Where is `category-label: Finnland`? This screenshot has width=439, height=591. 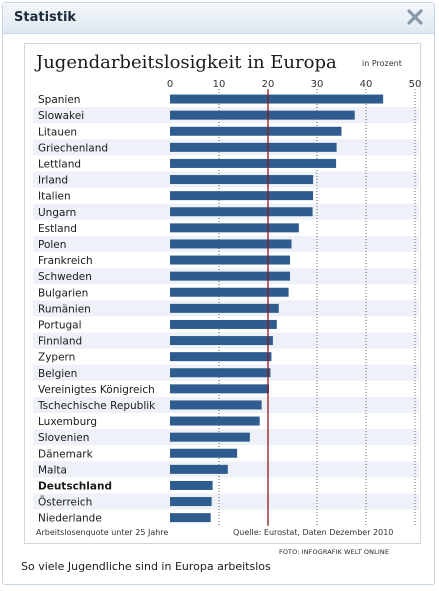
category-label: Finnland is located at coordinates (60, 342).